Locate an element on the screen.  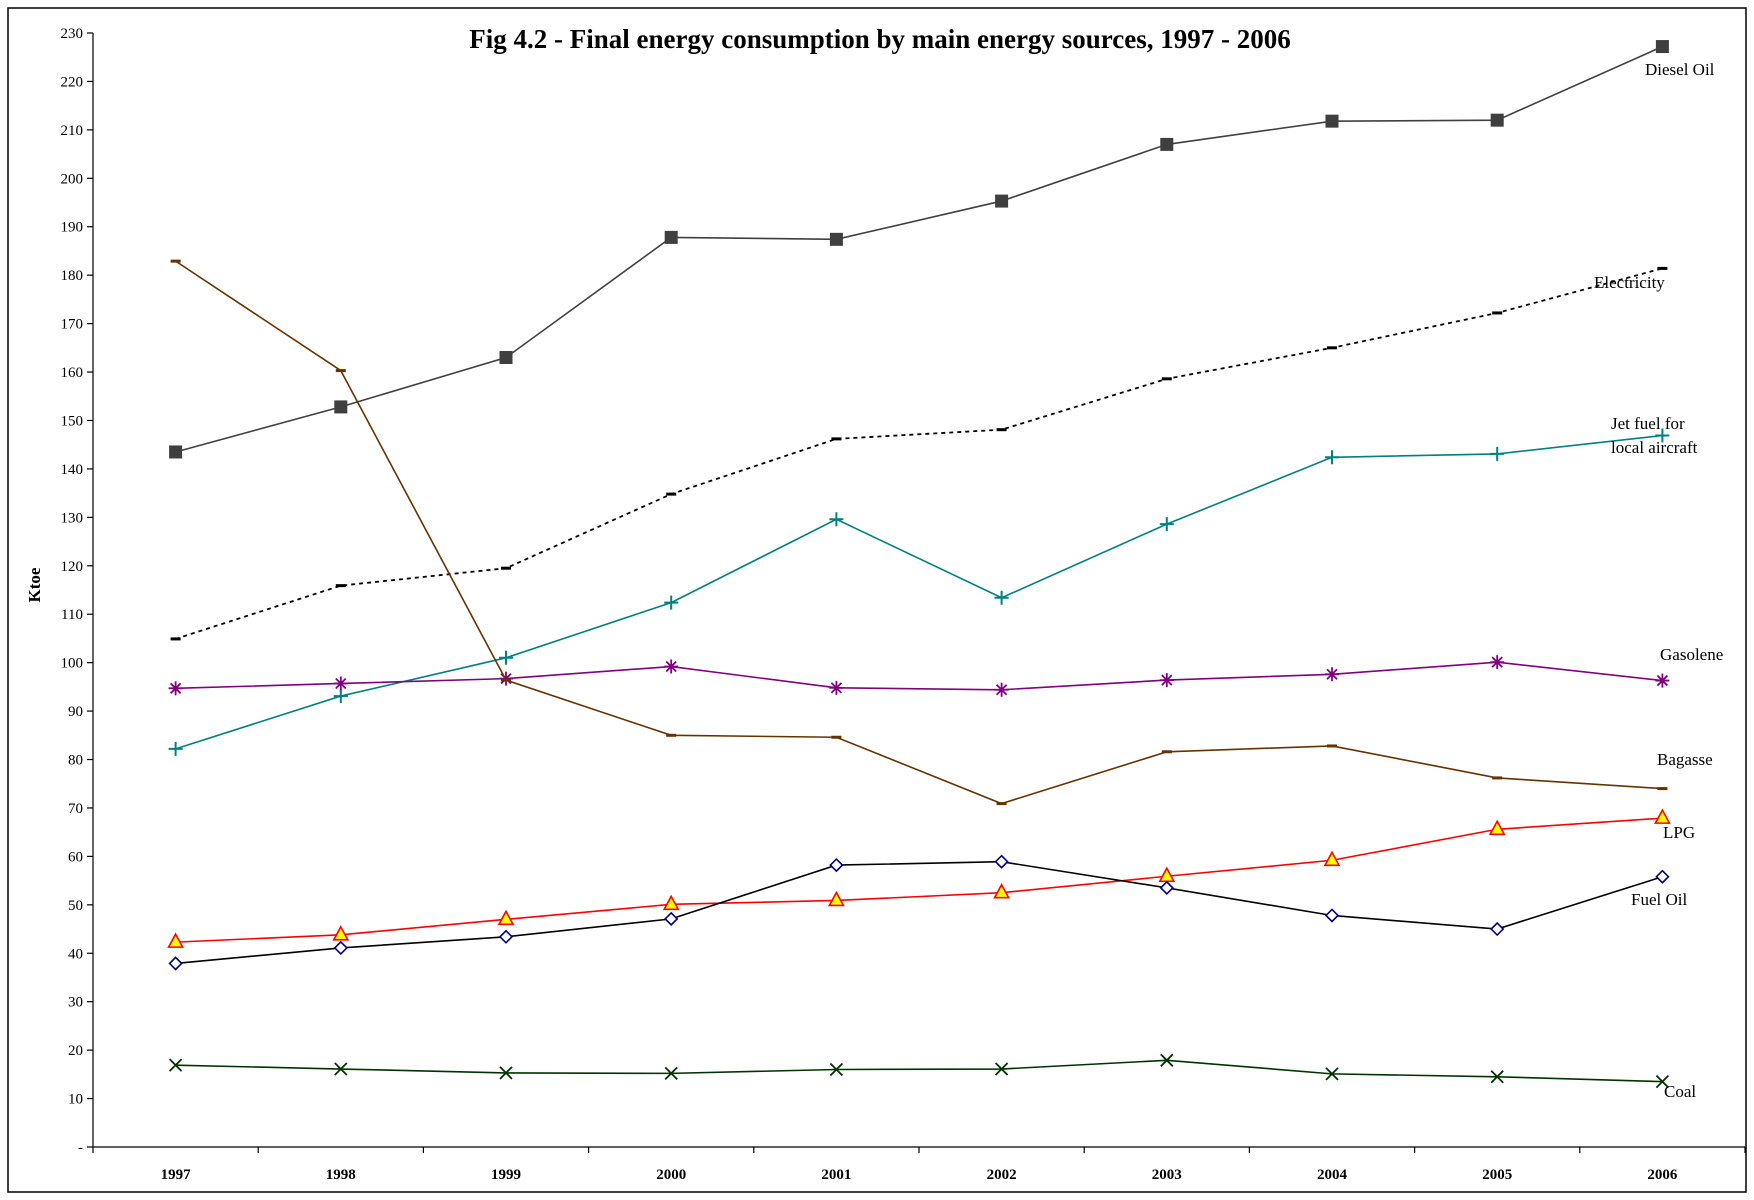
x-tick-label: 2004 is located at coordinates (1332, 1175).